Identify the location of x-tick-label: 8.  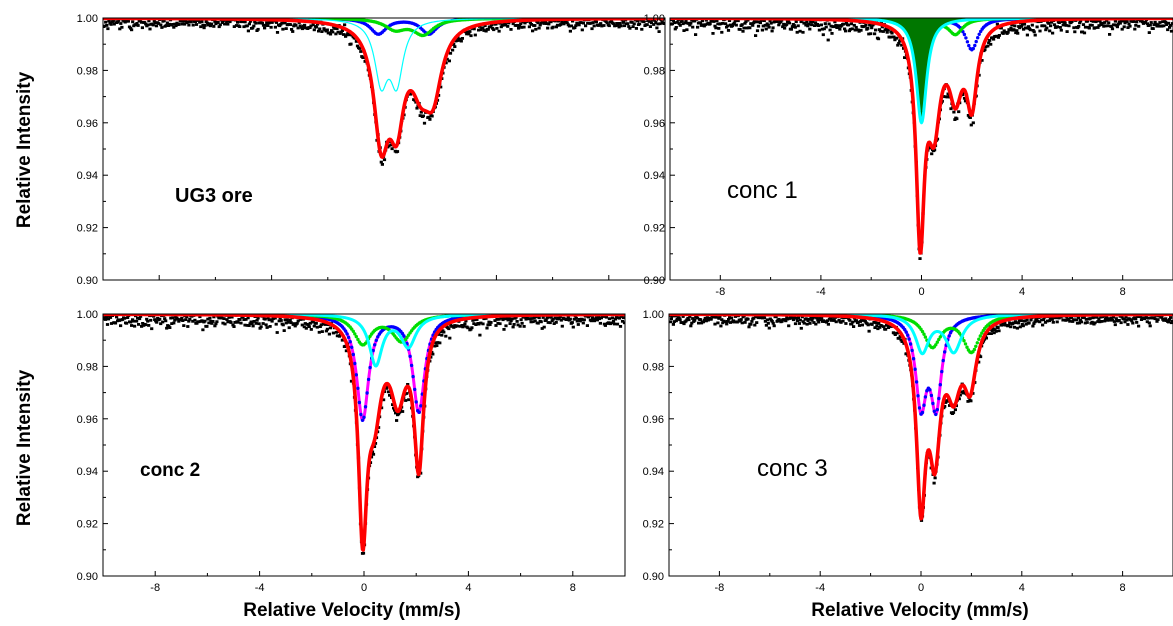
(573, 588).